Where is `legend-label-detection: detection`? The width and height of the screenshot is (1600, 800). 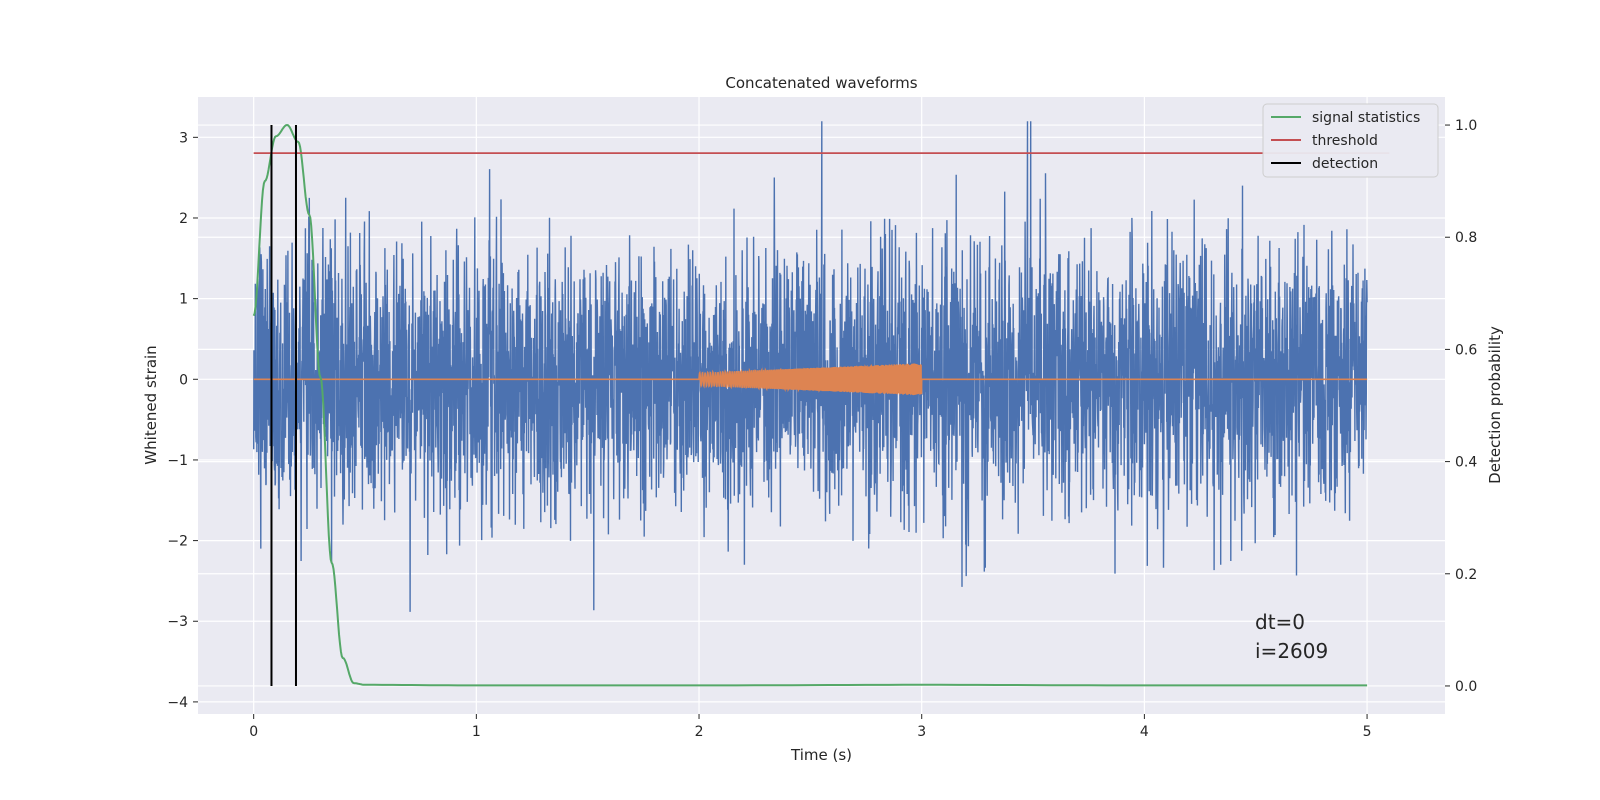 legend-label-detection: detection is located at coordinates (1345, 164).